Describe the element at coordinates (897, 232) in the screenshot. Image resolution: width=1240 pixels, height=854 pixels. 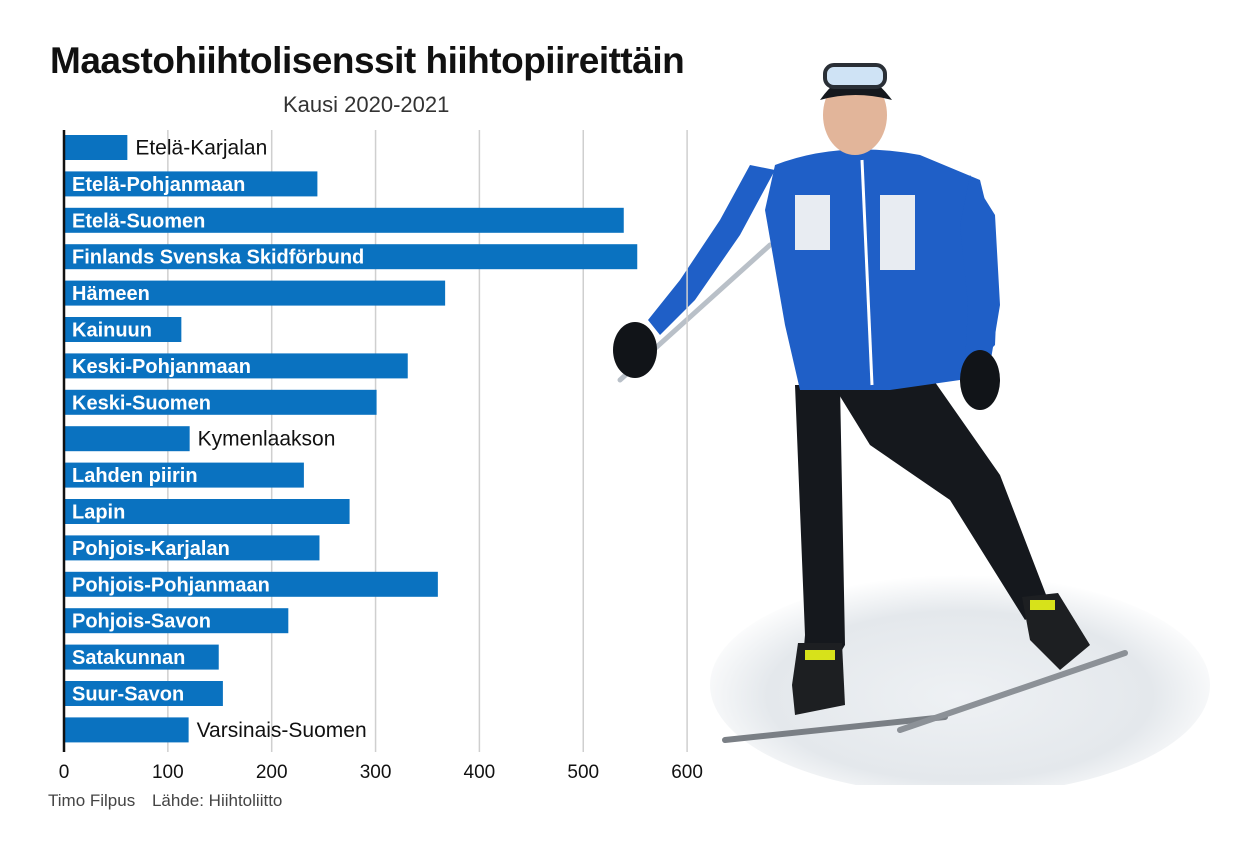
I see `sponsor-badge-right` at that location.